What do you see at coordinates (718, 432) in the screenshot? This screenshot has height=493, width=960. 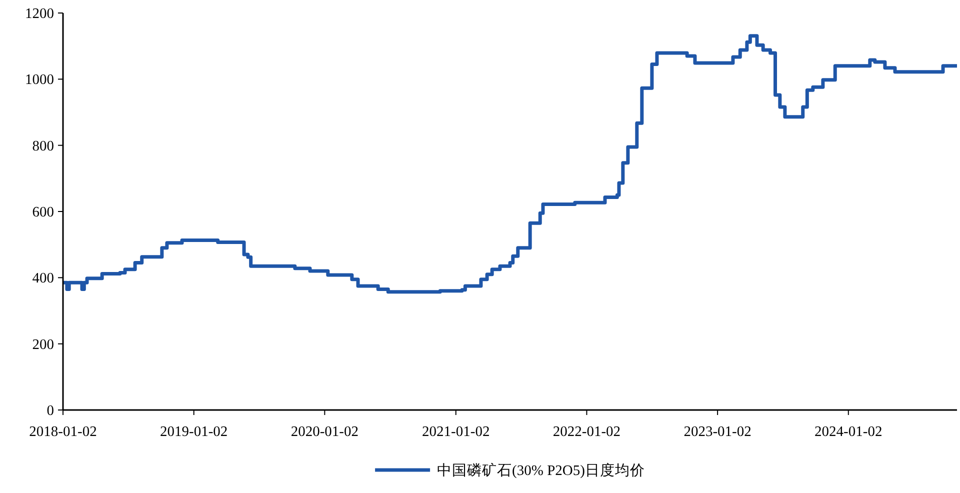 I see `x-tick-label: 2023-01-02` at bounding box center [718, 432].